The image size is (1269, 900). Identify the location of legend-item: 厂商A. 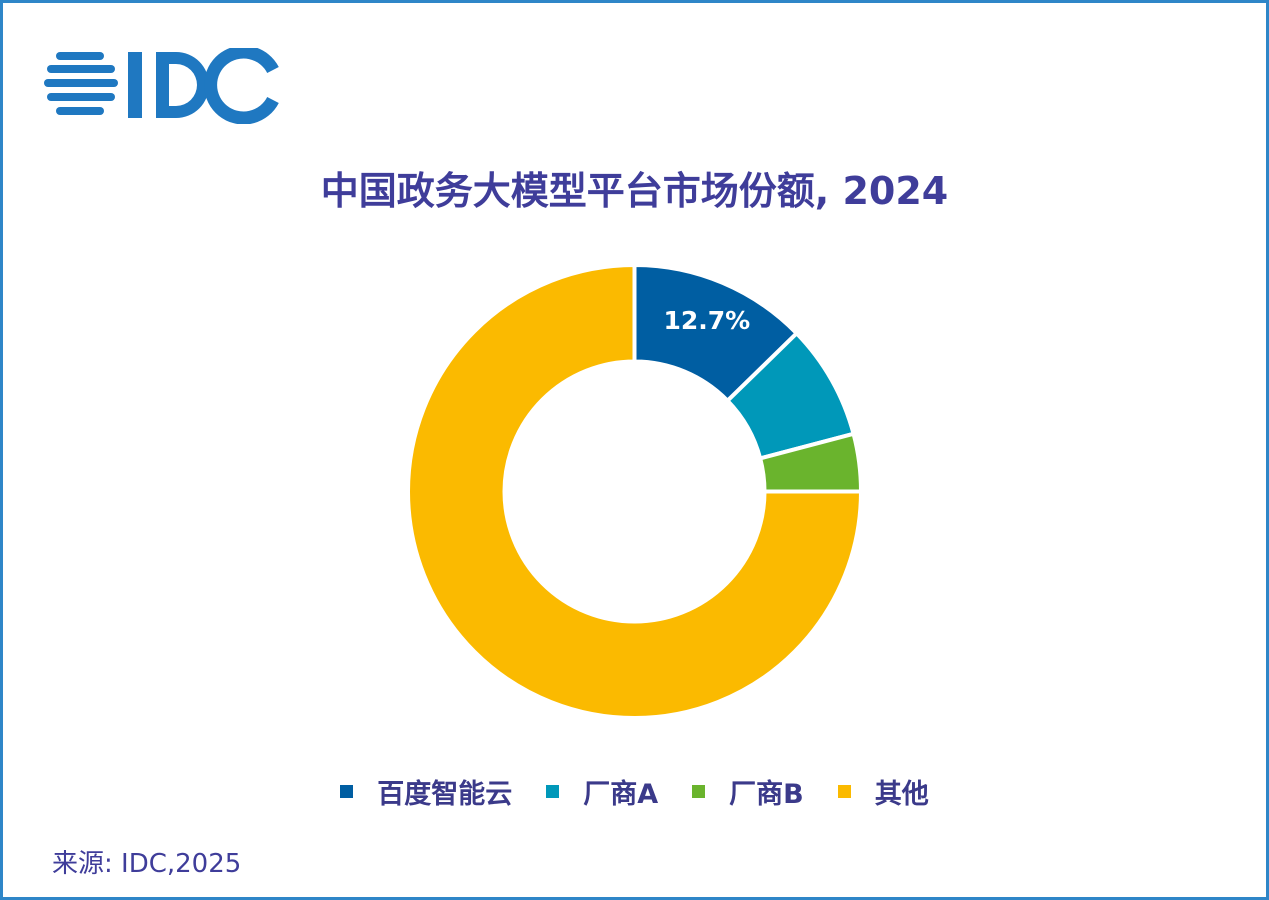
(602, 791).